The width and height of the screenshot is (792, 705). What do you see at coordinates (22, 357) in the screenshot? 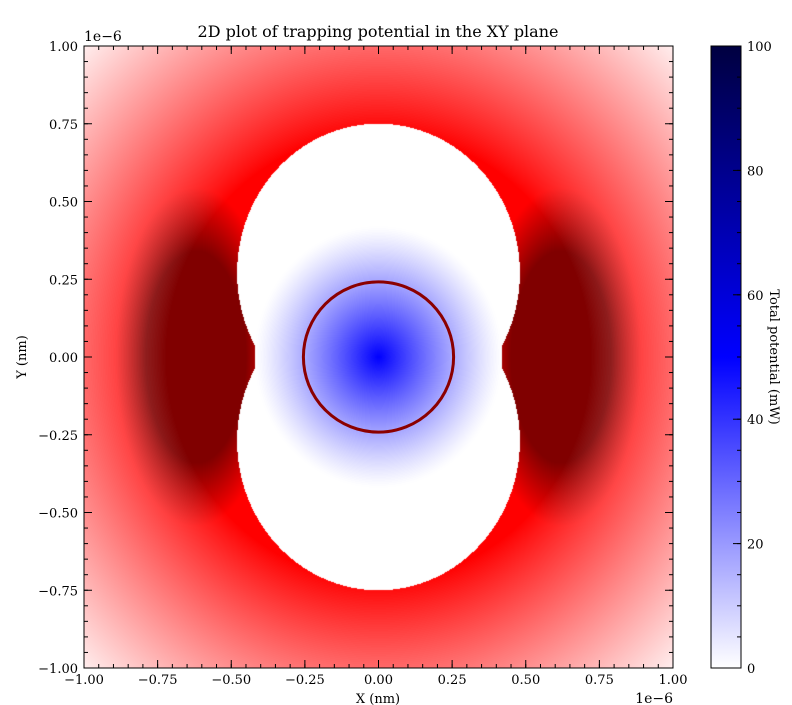
I see `y-axis-label: Y (nm)` at bounding box center [22, 357].